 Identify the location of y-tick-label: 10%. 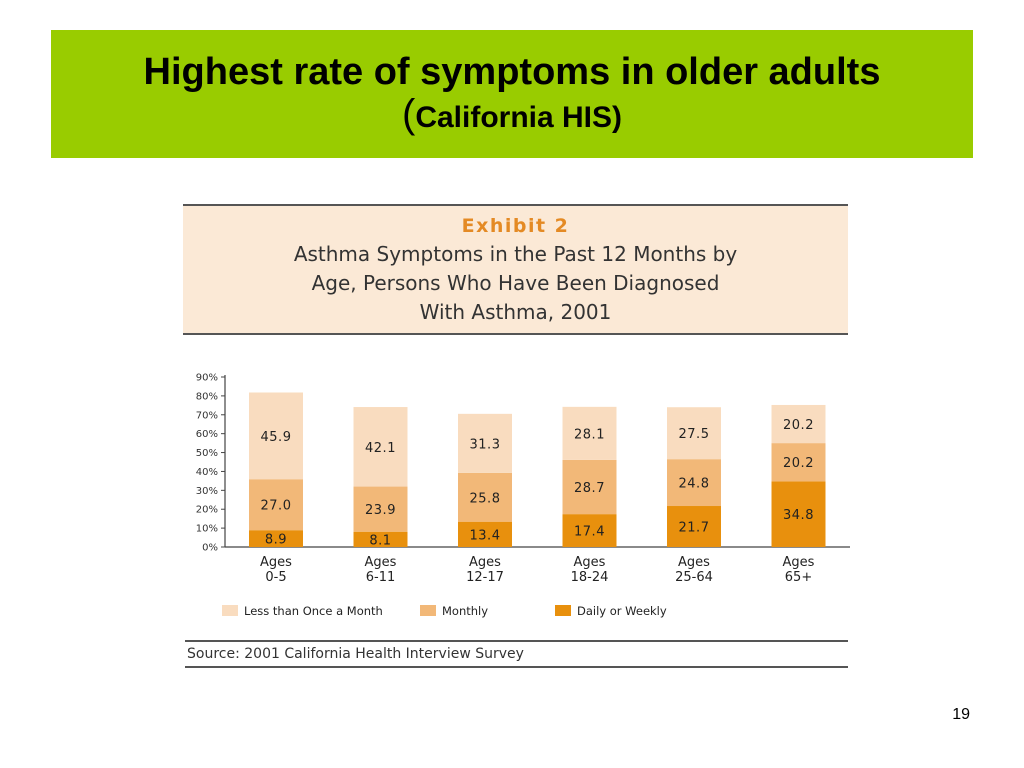
(207, 529).